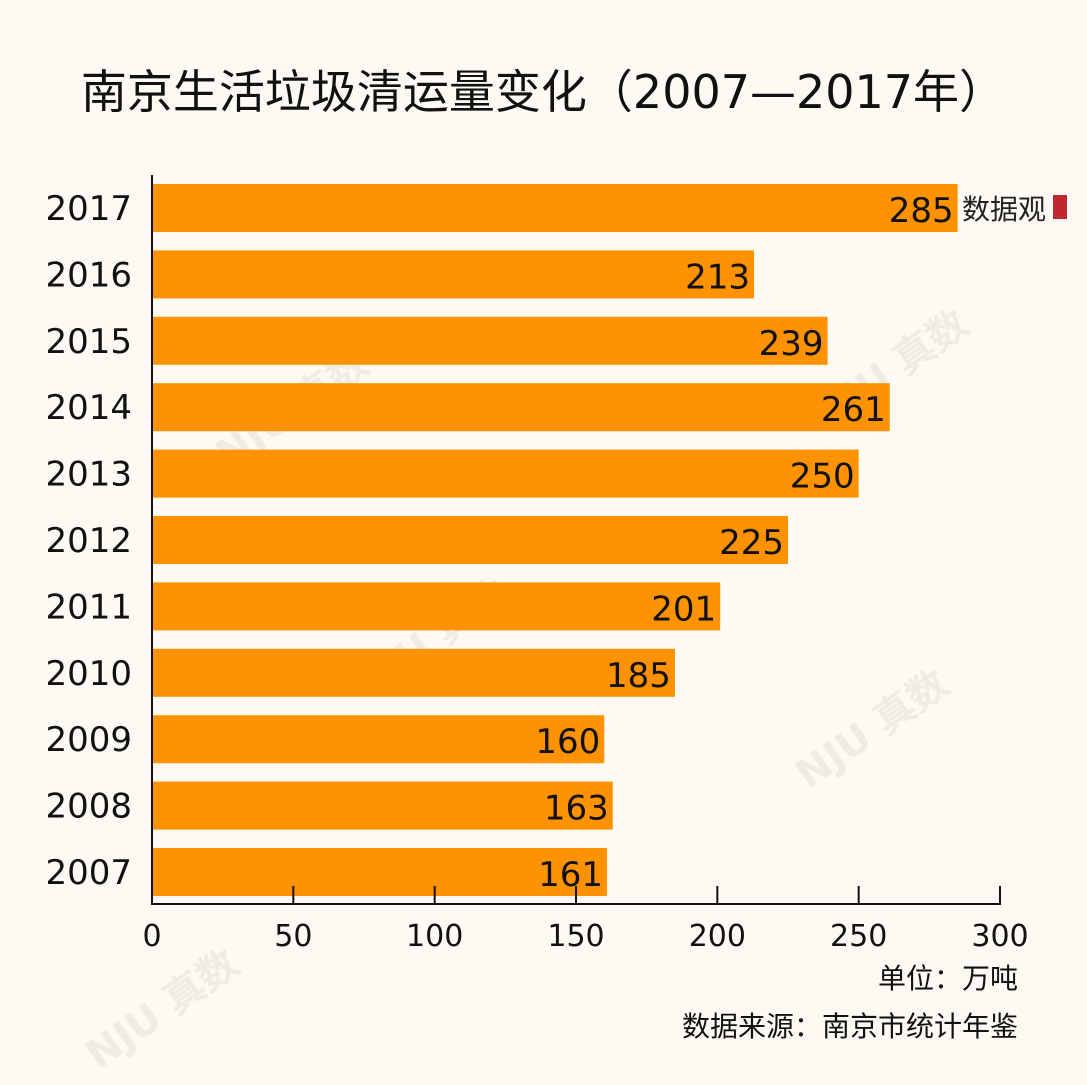 Image resolution: width=1087 pixels, height=1085 pixels. Describe the element at coordinates (567, 742) in the screenshot. I see `data-label: 160` at that location.